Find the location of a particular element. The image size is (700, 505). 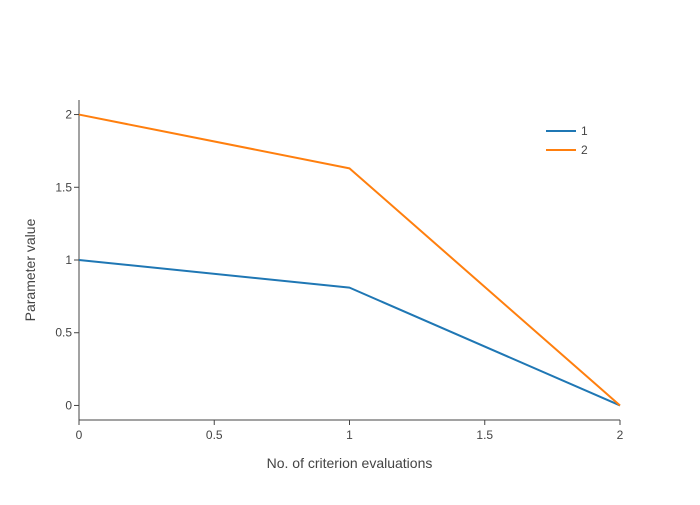

x-tick-label: 0 is located at coordinates (79, 435).